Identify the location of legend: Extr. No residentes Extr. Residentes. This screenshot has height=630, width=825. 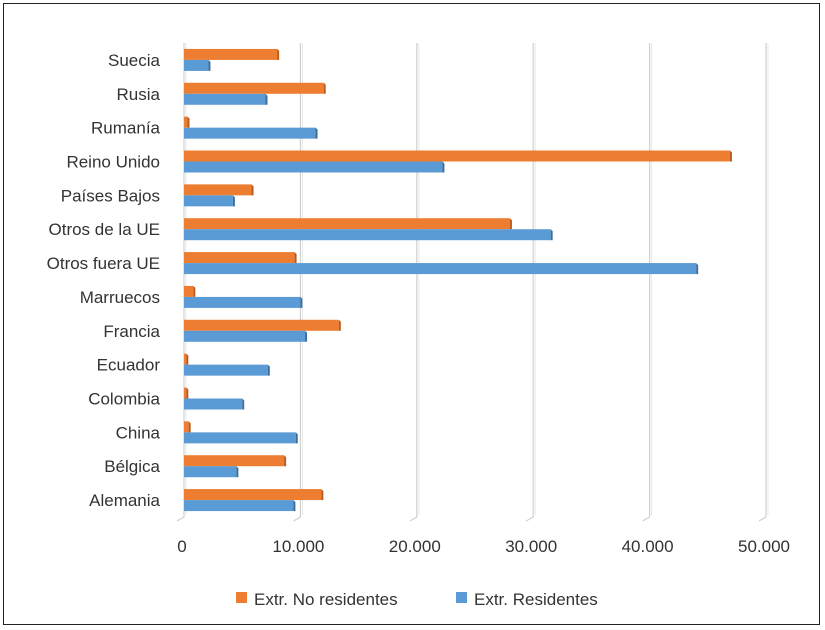
(417, 599).